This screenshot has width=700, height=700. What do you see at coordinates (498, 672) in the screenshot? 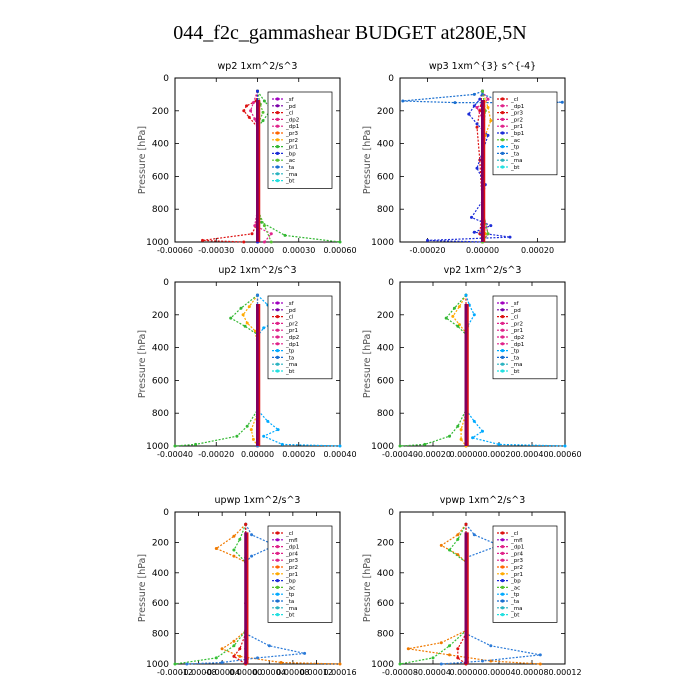
I see `x-tick-label: 0.00004` at bounding box center [498, 672].